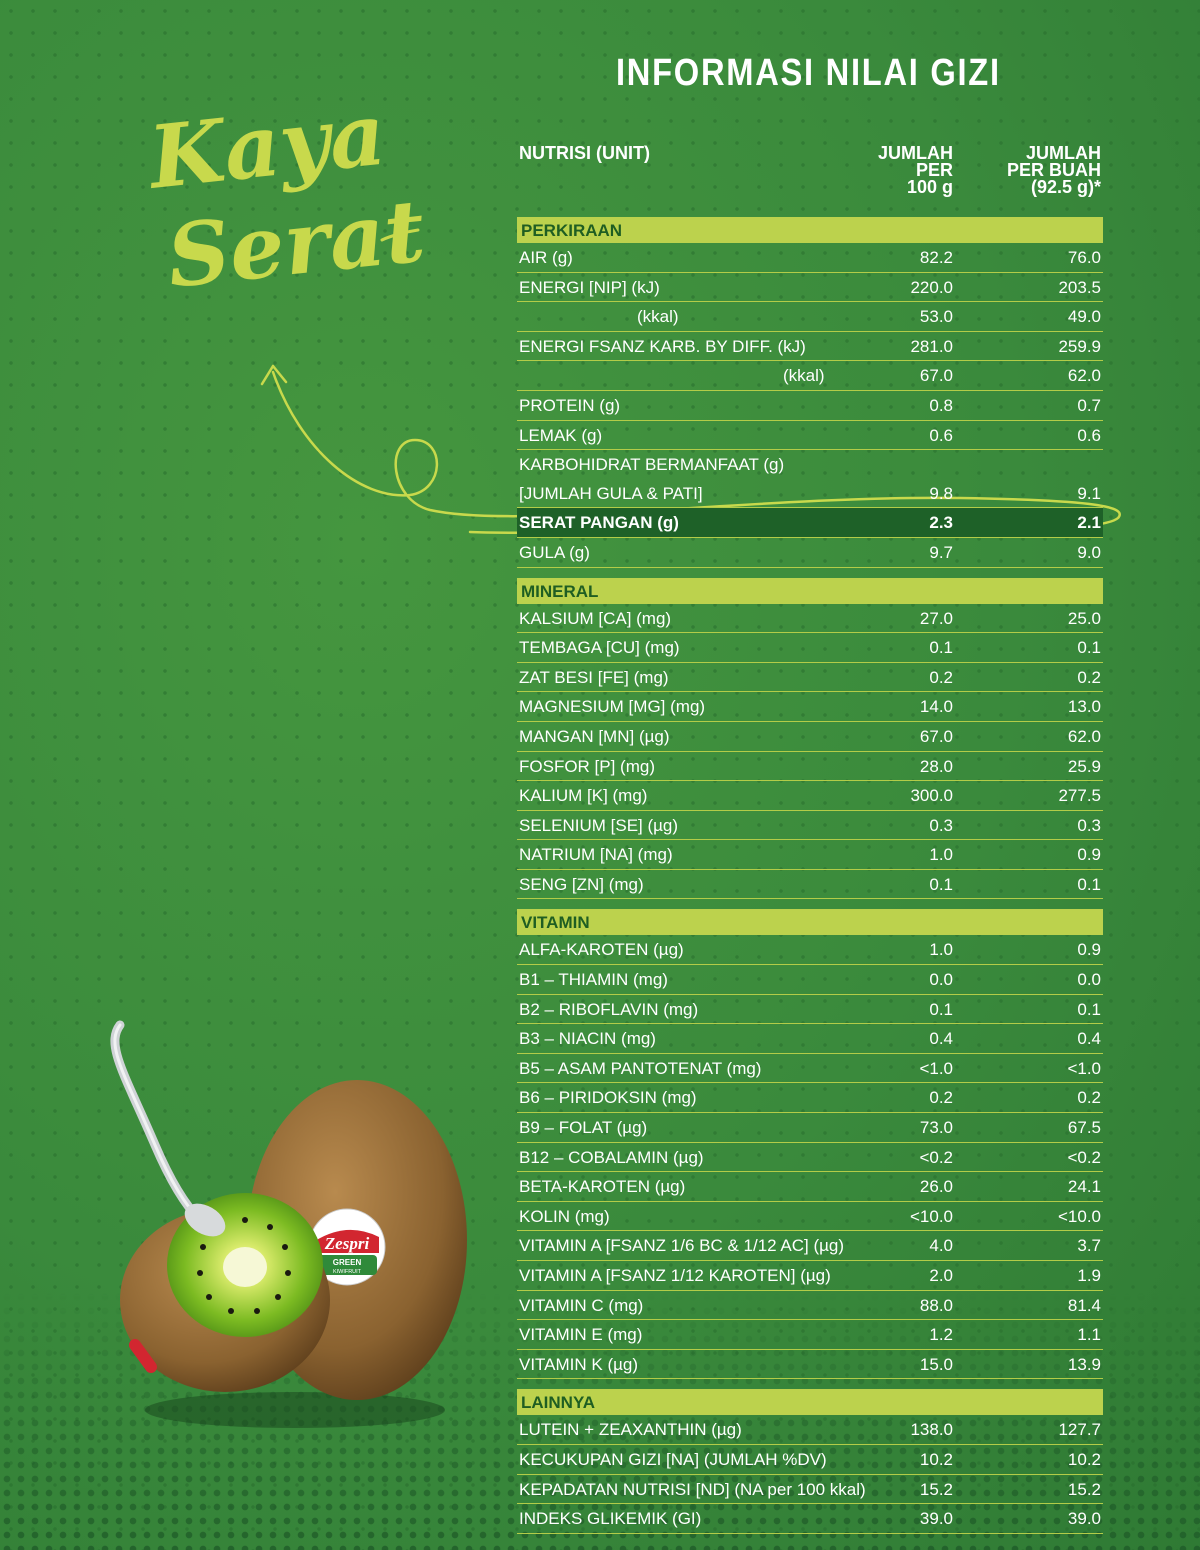 This screenshot has width=1200, height=1550. Describe the element at coordinates (810, 922) in the screenshot. I see `section-heading: VITAMIN` at that location.